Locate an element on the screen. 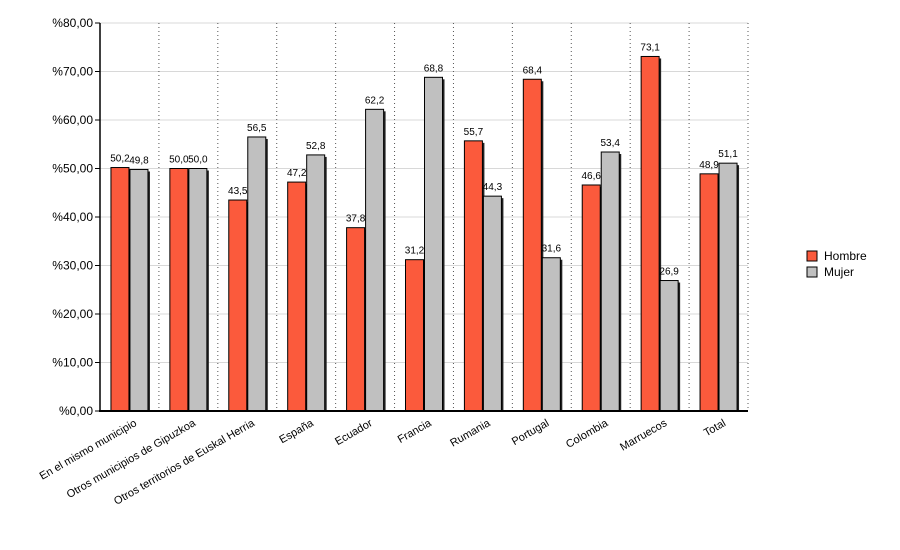 The height and width of the screenshot is (550, 900). legend-label-hombre: Hombre is located at coordinates (845, 256).